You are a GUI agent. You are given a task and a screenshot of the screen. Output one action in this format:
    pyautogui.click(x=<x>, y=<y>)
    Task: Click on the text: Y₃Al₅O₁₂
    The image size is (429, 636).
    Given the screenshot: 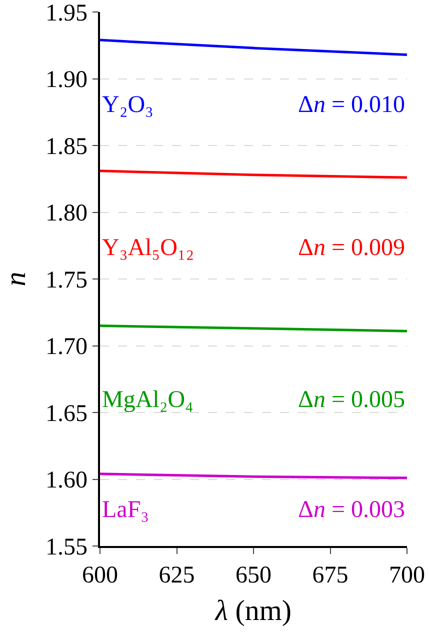 What is the action you would take?
    pyautogui.click(x=148, y=248)
    